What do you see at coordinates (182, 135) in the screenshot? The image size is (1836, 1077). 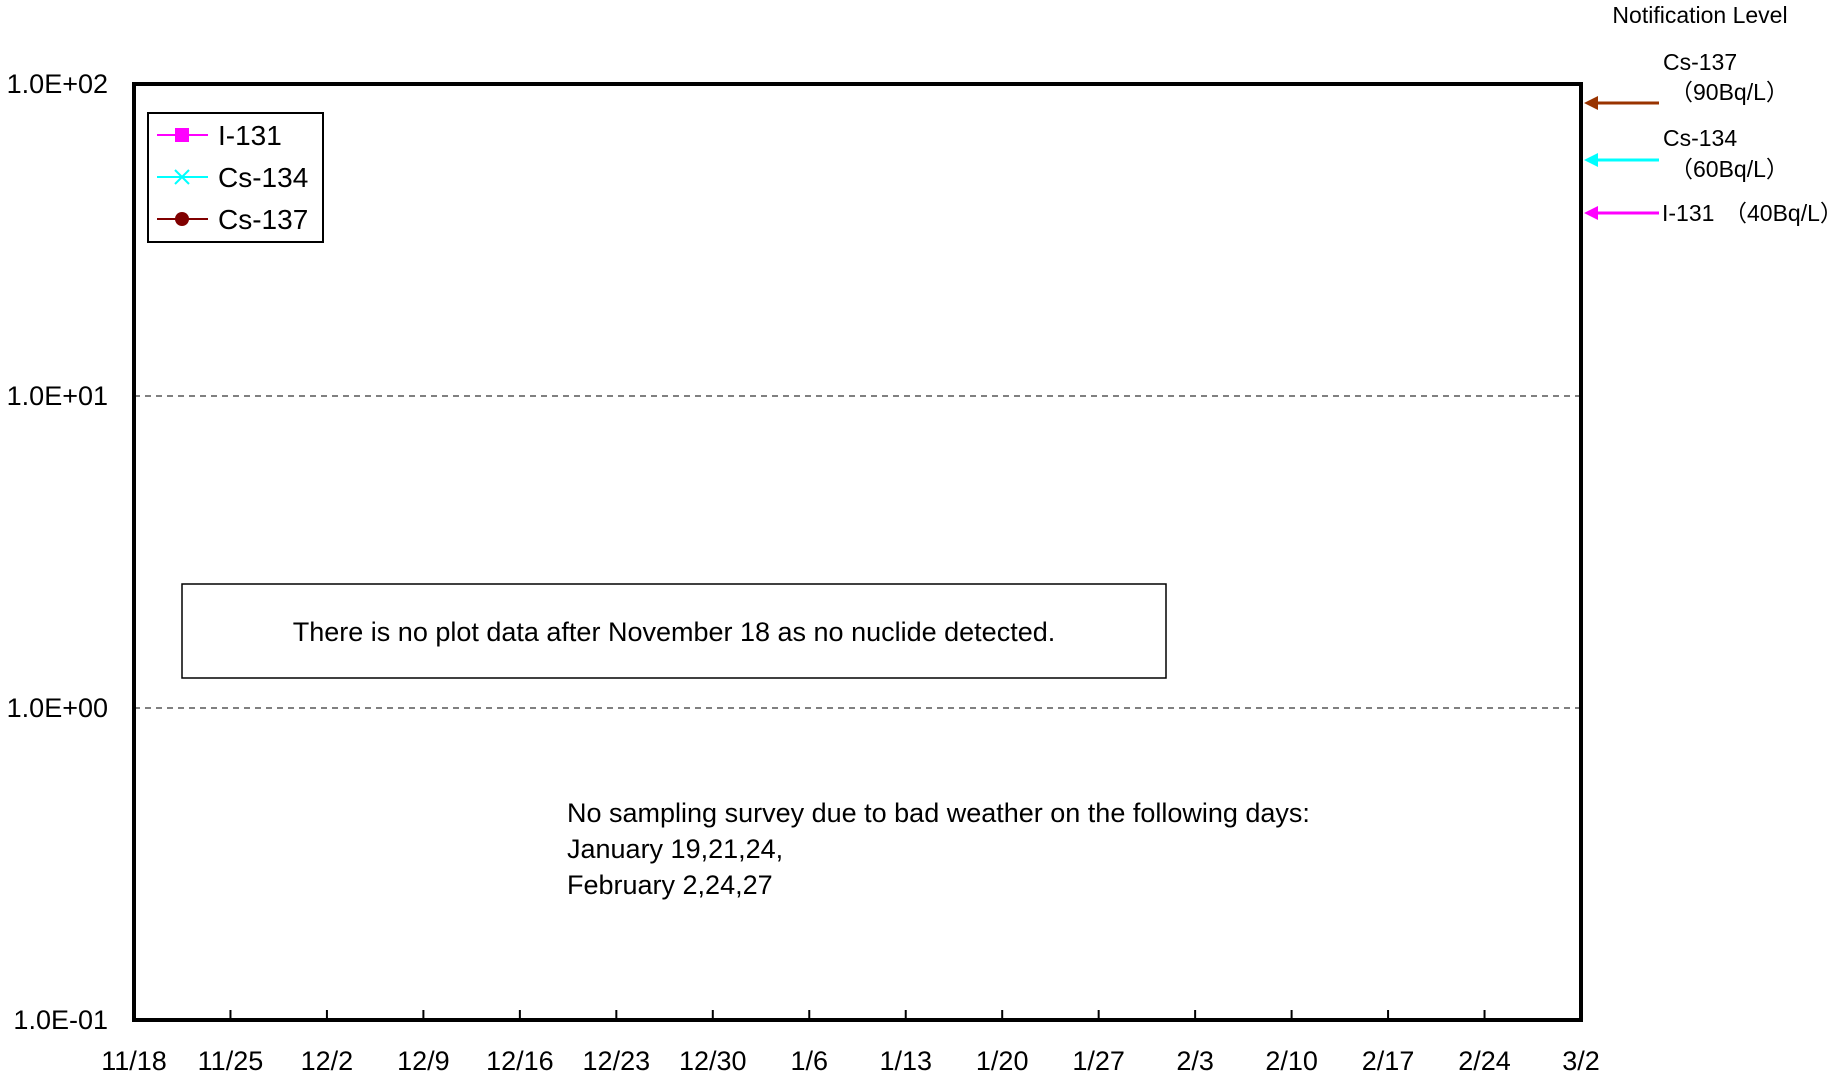 I see `legend-marker-square` at bounding box center [182, 135].